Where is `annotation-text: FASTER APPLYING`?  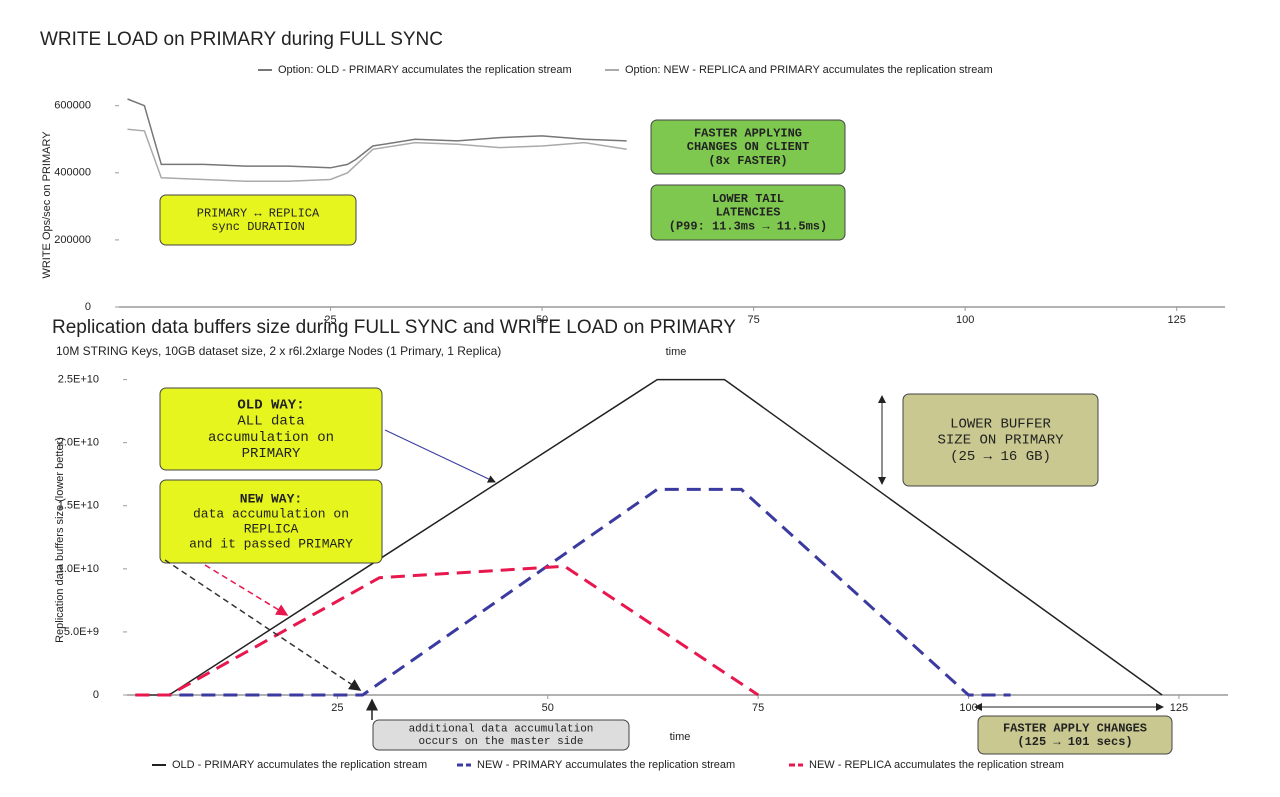 annotation-text: FASTER APPLYING is located at coordinates (748, 133).